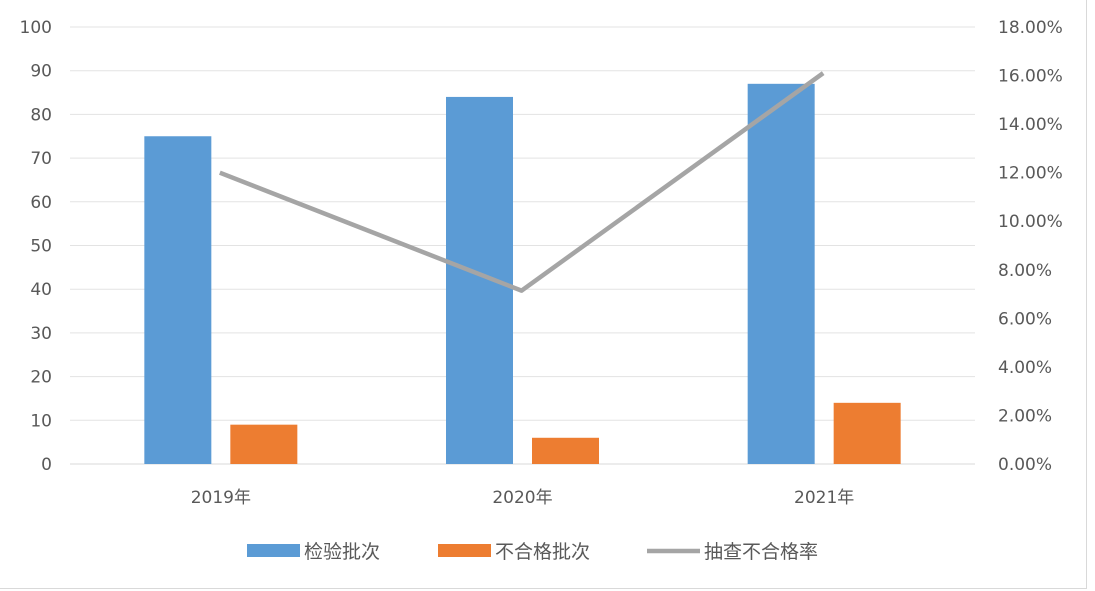 Image resolution: width=1095 pixels, height=591 pixels. Describe the element at coordinates (1030, 77) in the screenshot. I see `y-right-tick-label: 16.00%` at that location.